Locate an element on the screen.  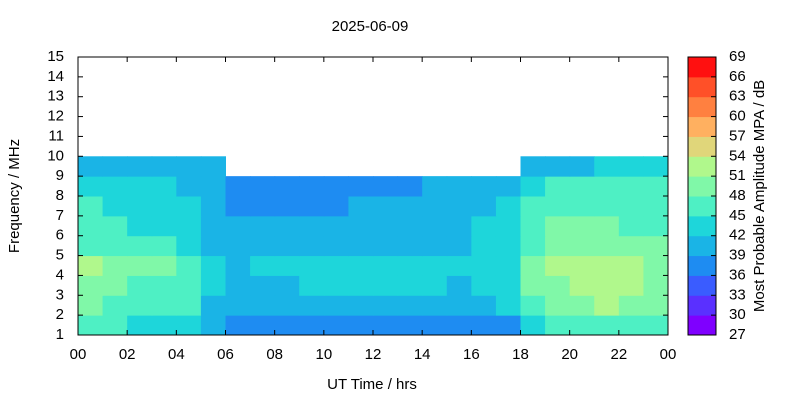
y-tick-label: 14 is located at coordinates (55, 76).